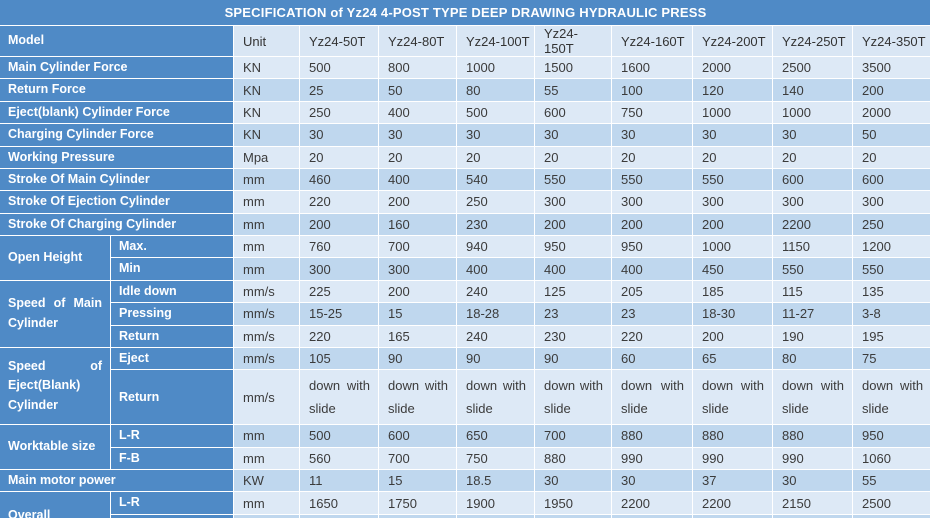 Image resolution: width=930 pixels, height=518 pixels. Describe the element at coordinates (117, 112) in the screenshot. I see `row-label: Eject(blank) Cylinder Force` at that location.